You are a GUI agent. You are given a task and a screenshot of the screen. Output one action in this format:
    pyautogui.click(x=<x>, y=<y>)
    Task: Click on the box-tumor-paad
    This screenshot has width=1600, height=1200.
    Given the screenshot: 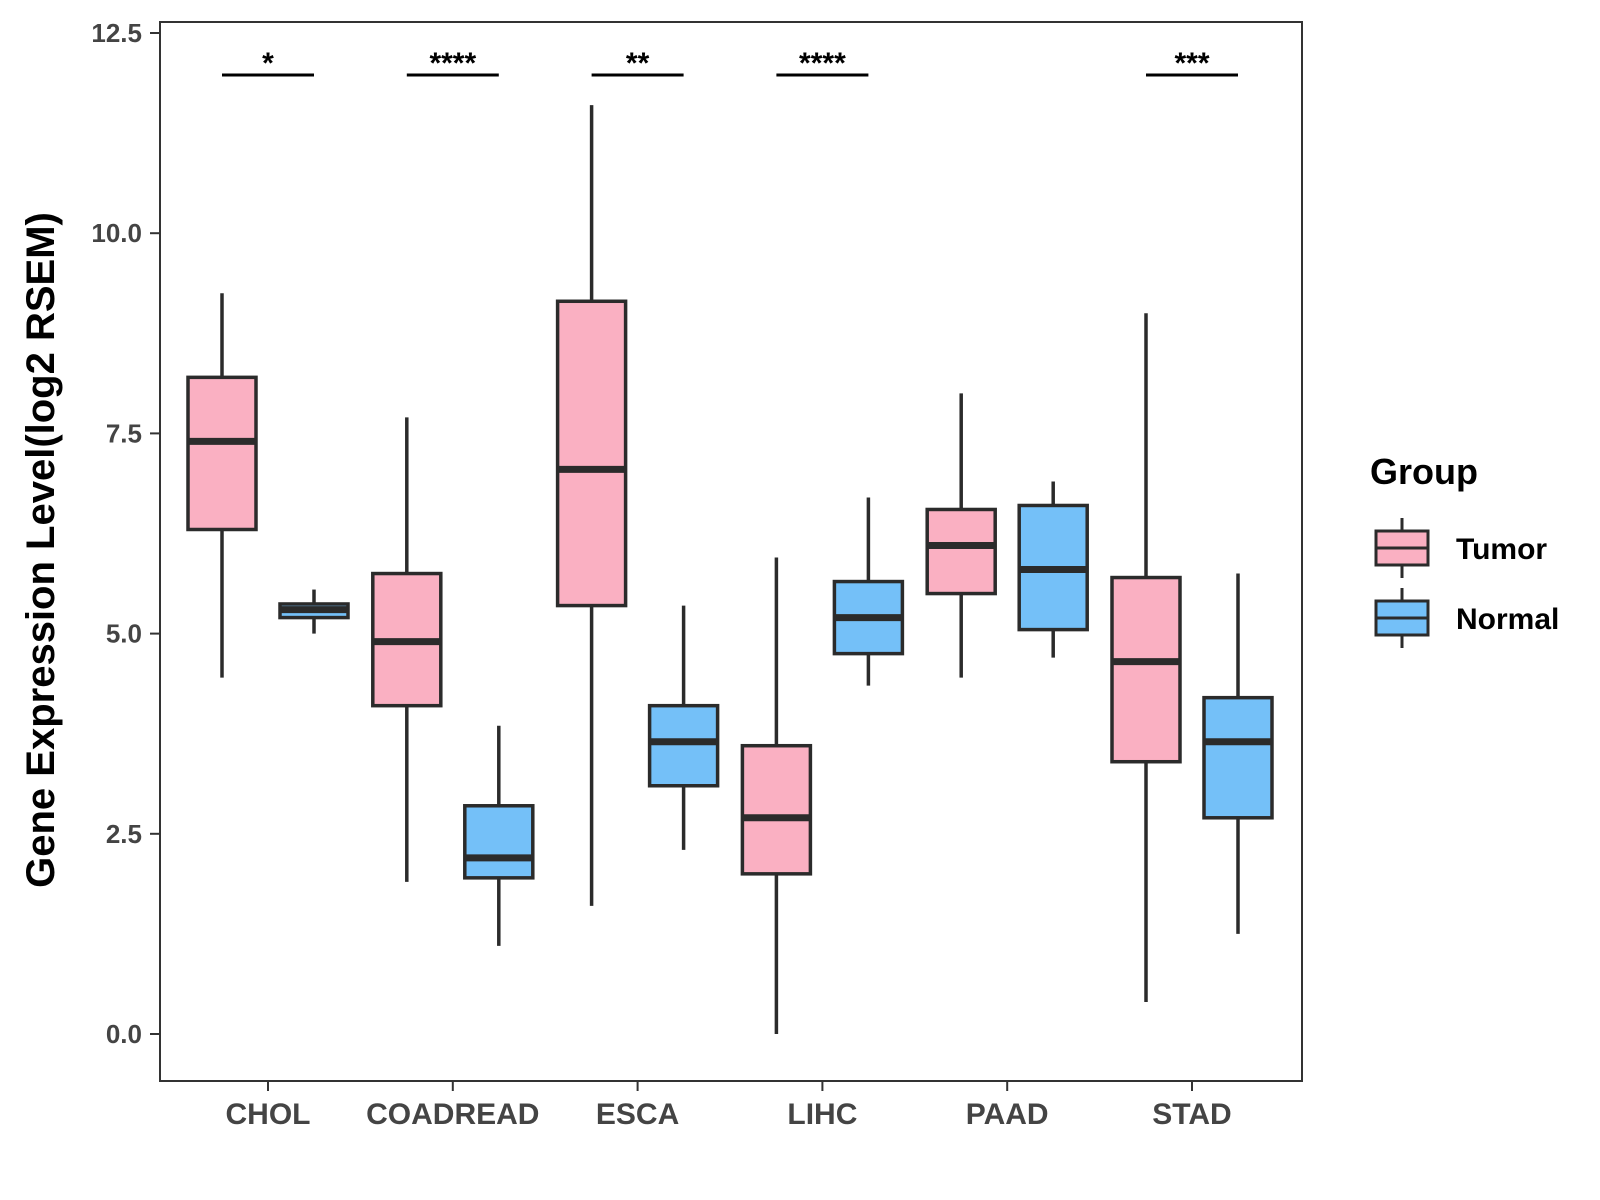 What is the action you would take?
    pyautogui.click(x=961, y=535)
    